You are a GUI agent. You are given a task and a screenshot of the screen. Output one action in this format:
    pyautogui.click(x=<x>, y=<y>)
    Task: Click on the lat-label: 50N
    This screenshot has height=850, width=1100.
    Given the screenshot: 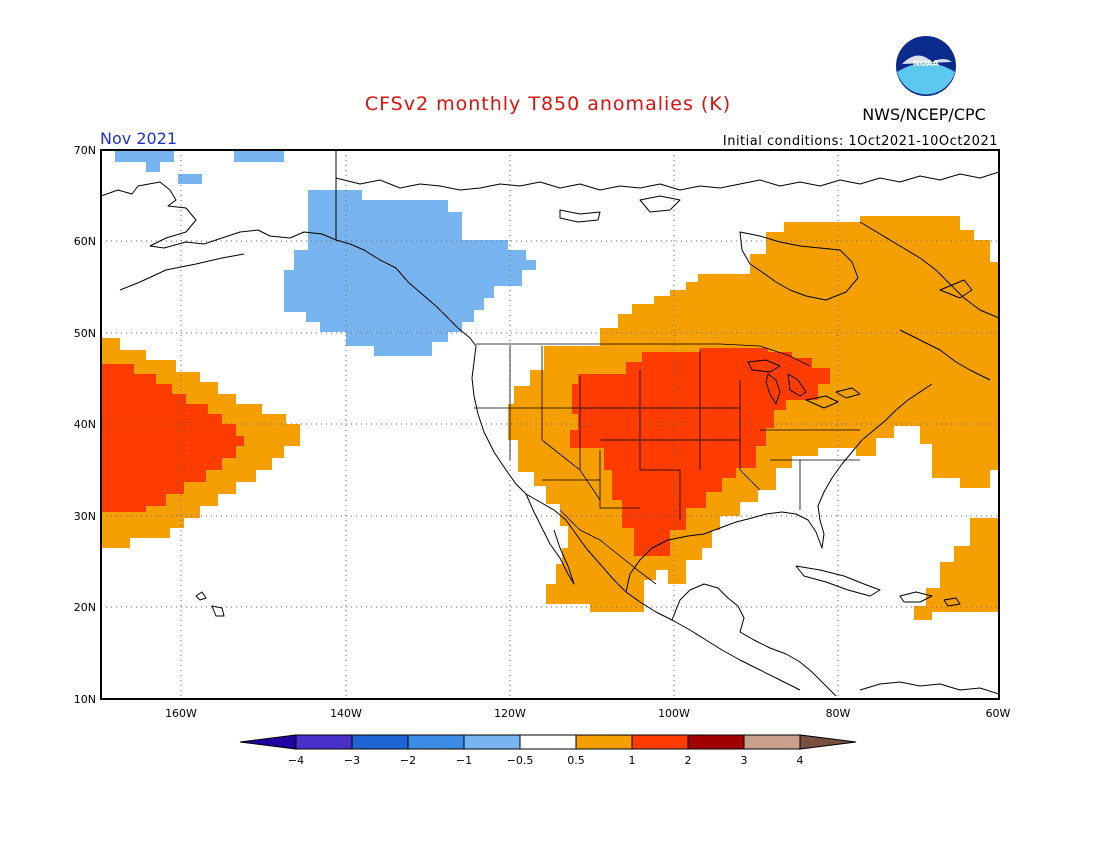 What is the action you would take?
    pyautogui.click(x=85, y=333)
    